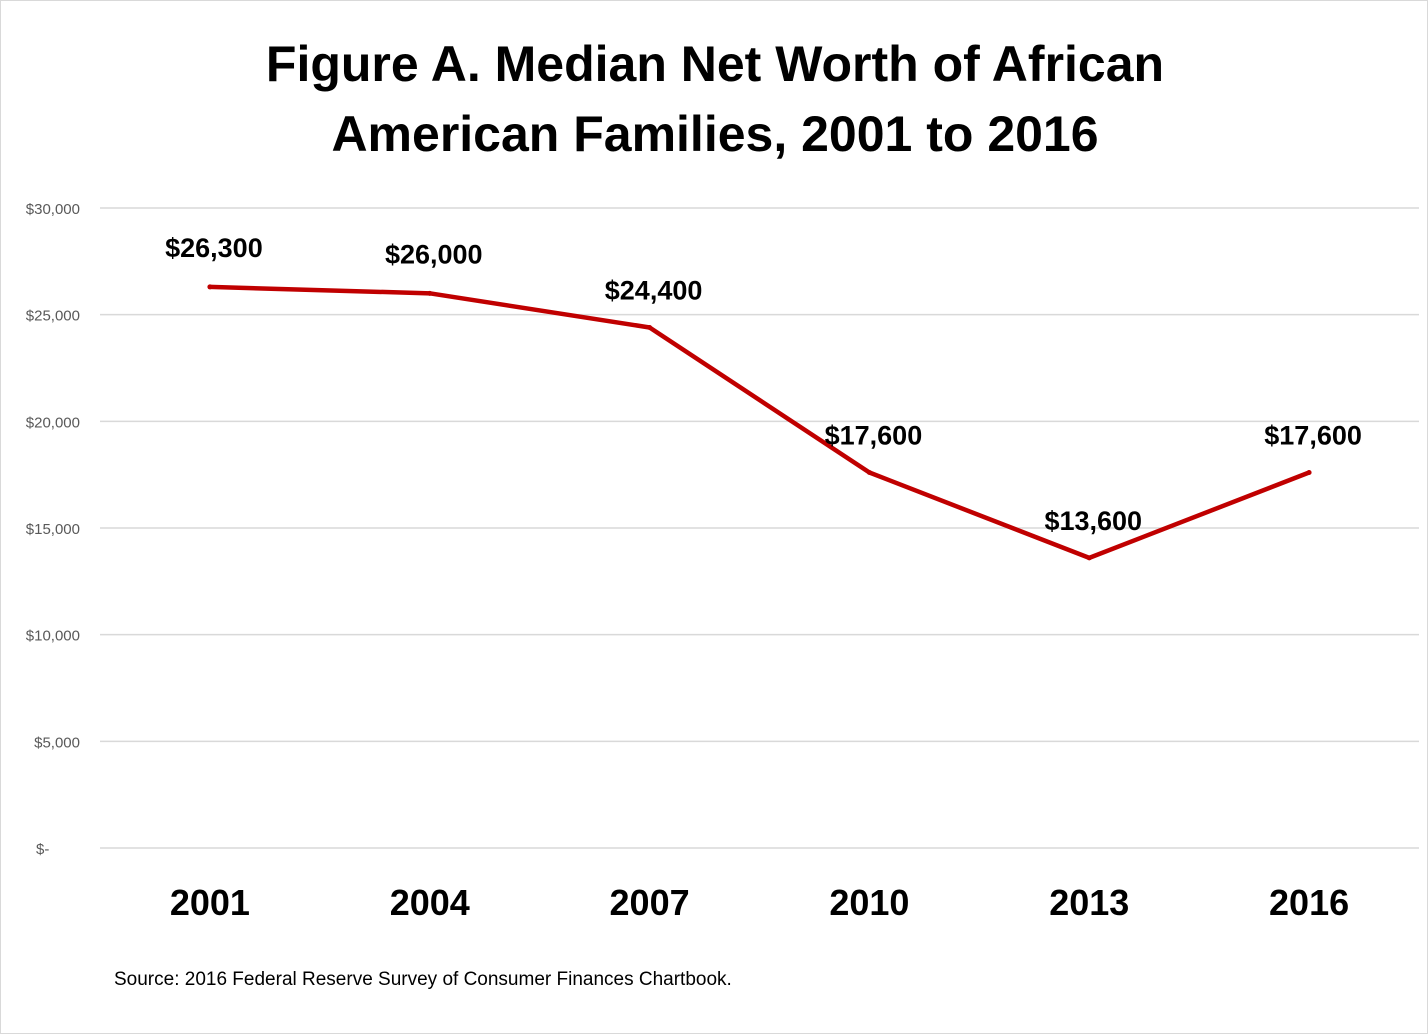 This screenshot has width=1428, height=1035. What do you see at coordinates (1089, 902) in the screenshot?
I see `x-tick-label: 2013` at bounding box center [1089, 902].